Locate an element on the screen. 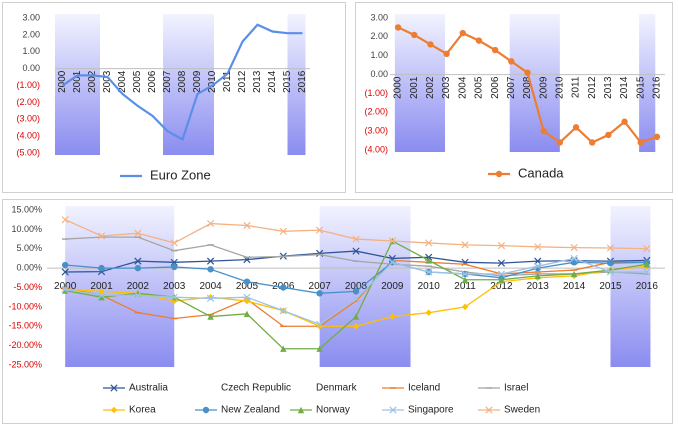 This screenshot has width=678, height=426. y-tick-label: 15.00% is located at coordinates (26, 209).